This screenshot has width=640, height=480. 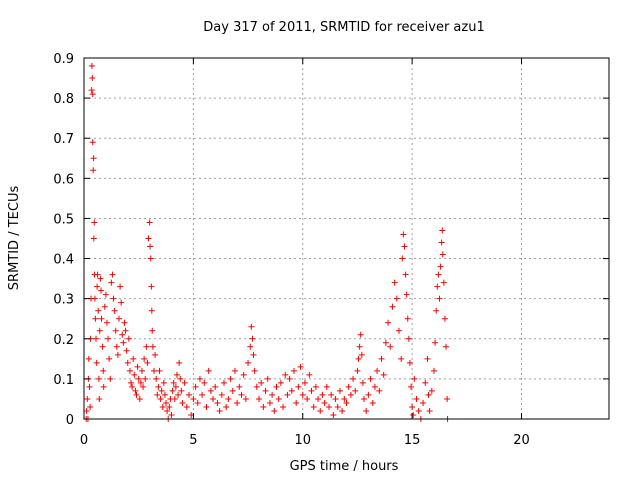 What do you see at coordinates (14, 238) in the screenshot?
I see `y-axis-label: SRMTID / TECUs` at bounding box center [14, 238].